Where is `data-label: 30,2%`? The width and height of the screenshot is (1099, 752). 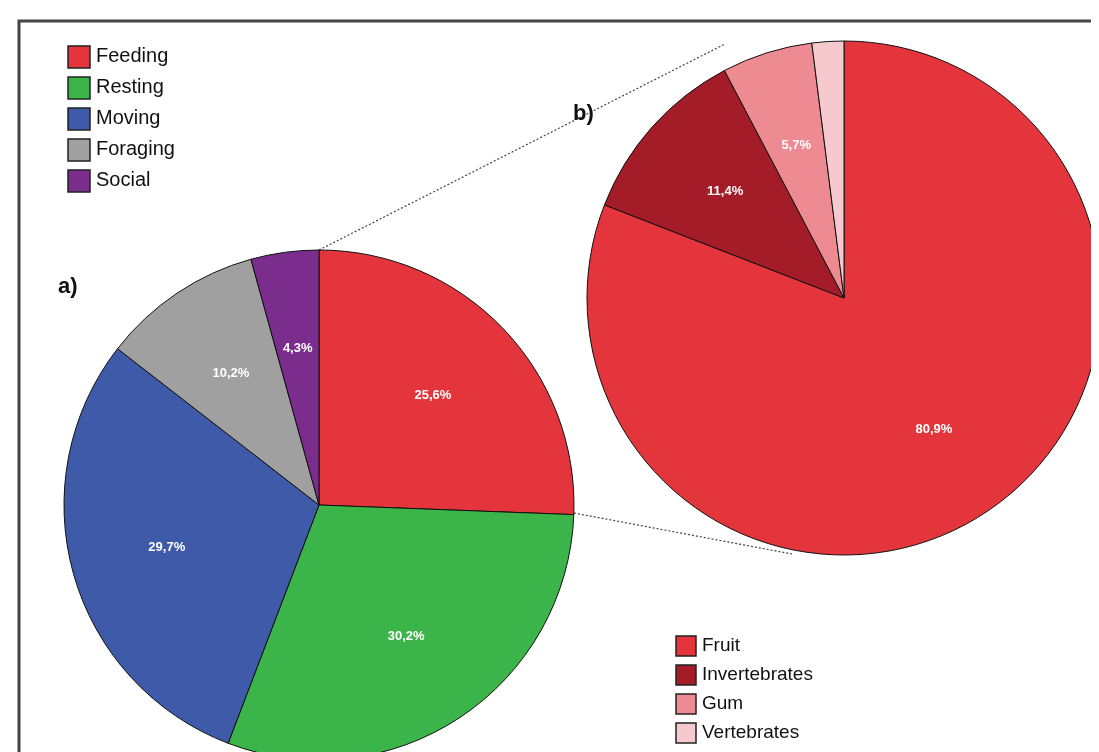 data-label: 30,2% is located at coordinates (406, 636).